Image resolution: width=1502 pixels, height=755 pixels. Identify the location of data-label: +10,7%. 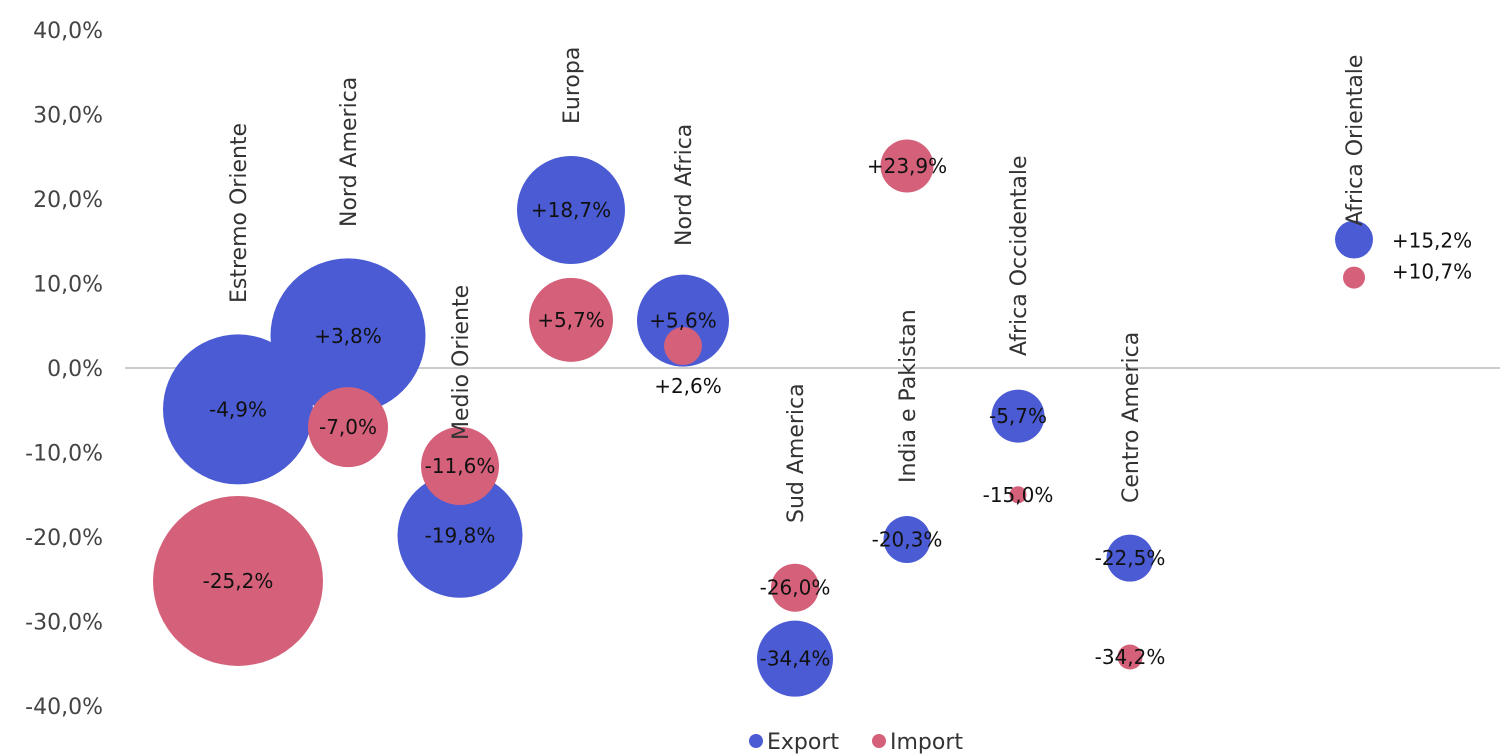
(1432, 272).